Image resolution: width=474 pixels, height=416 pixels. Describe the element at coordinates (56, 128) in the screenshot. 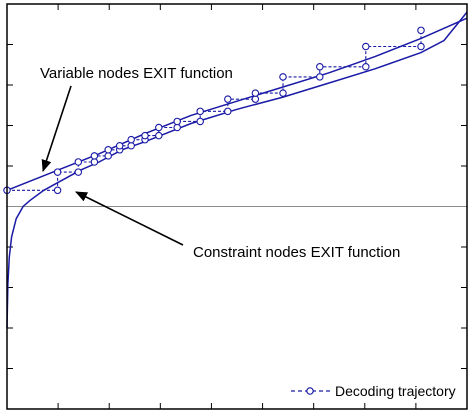

I see `variable-nodes-arrow` at that location.